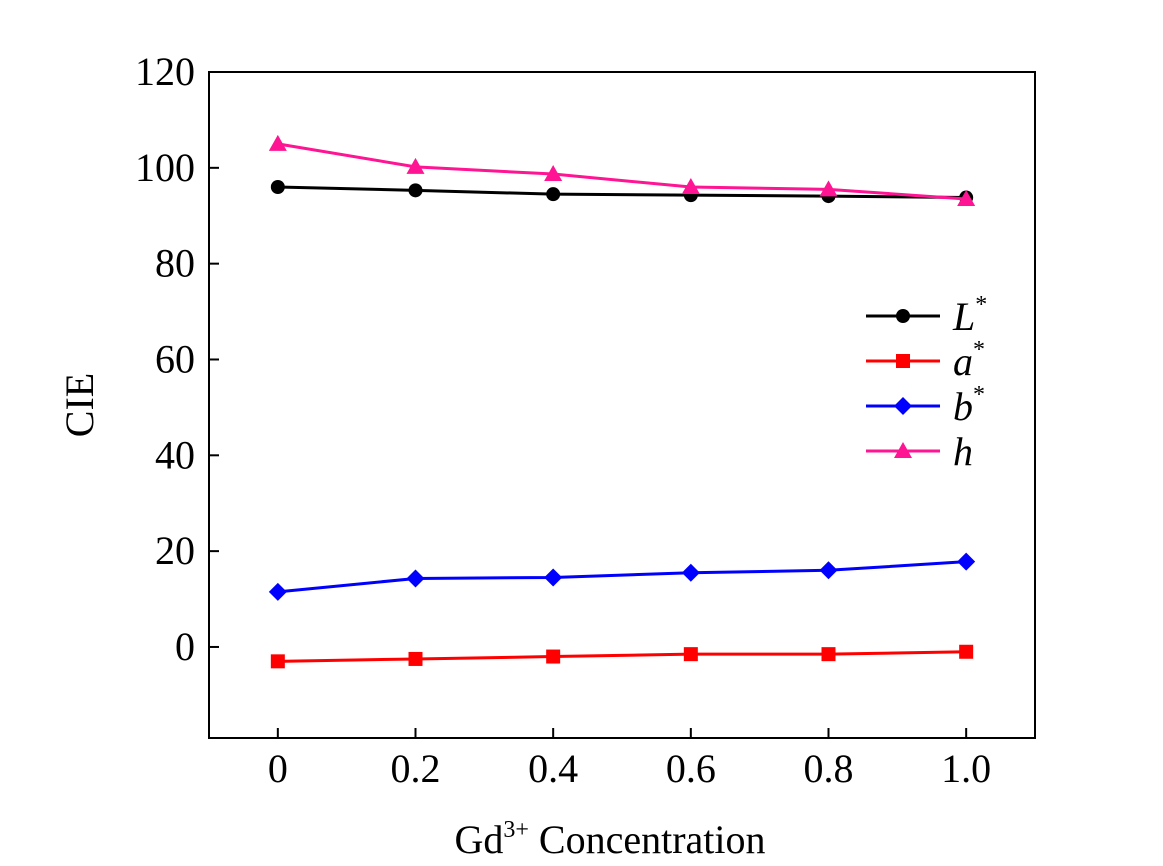  I want to click on legend-item-b: b*, so click(925, 405).